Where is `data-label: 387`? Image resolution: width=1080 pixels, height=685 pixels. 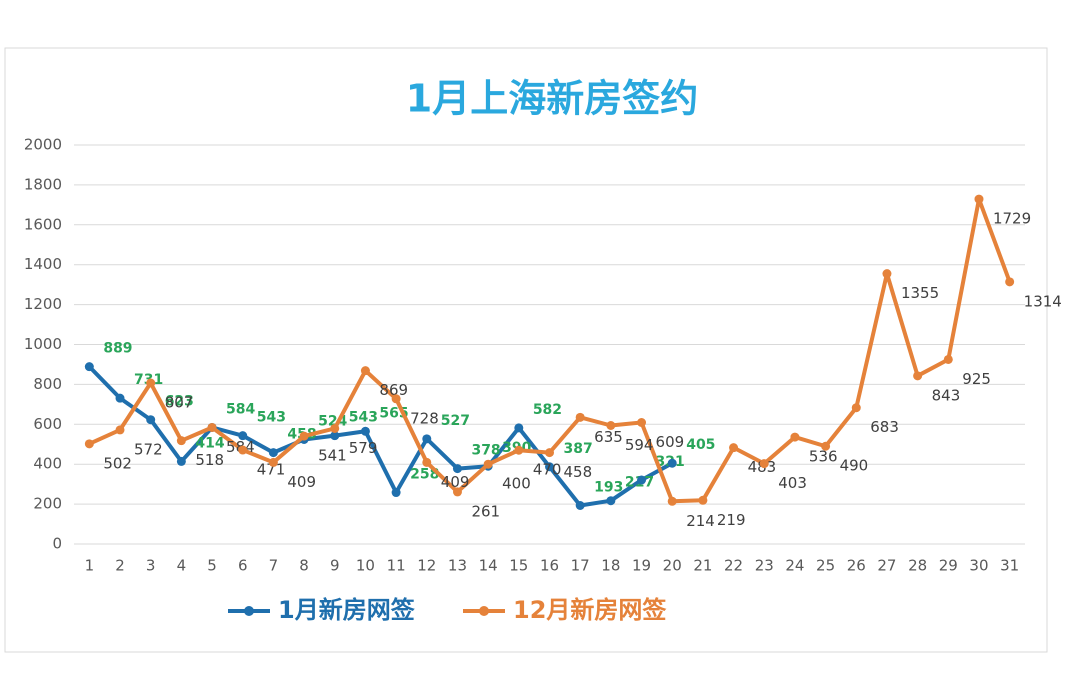 data-label: 387 is located at coordinates (578, 449).